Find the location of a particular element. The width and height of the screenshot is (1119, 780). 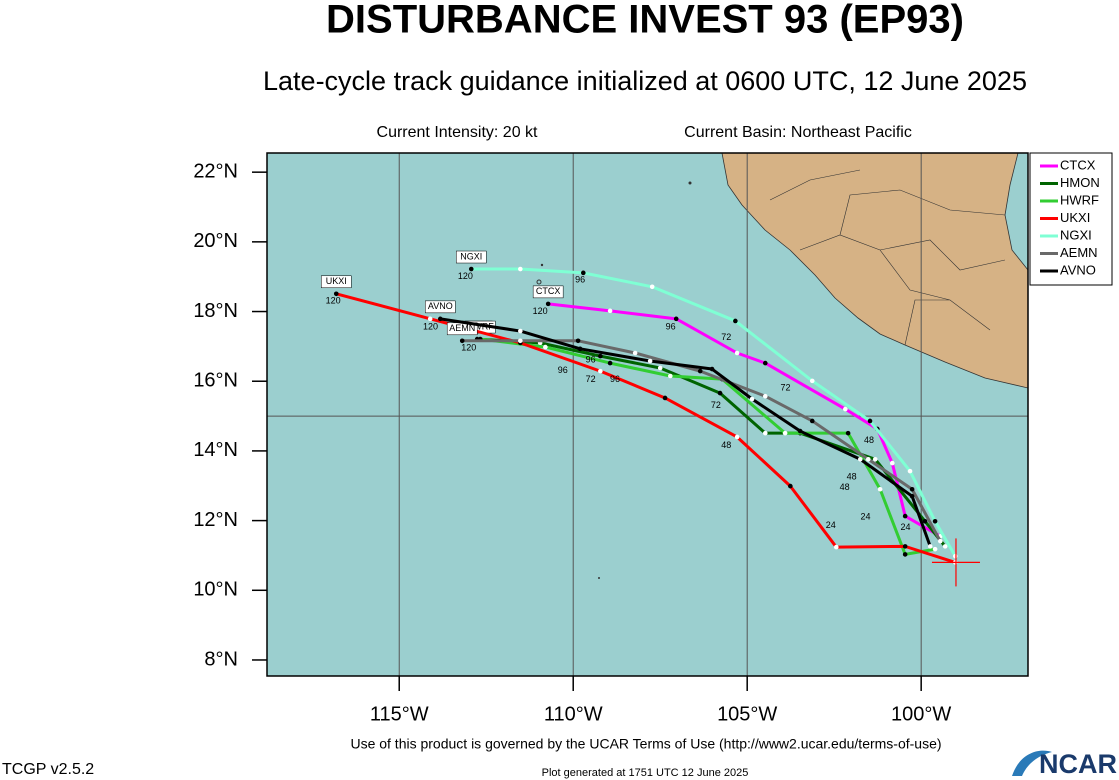

legend-label: HWRF is located at coordinates (1079, 199).